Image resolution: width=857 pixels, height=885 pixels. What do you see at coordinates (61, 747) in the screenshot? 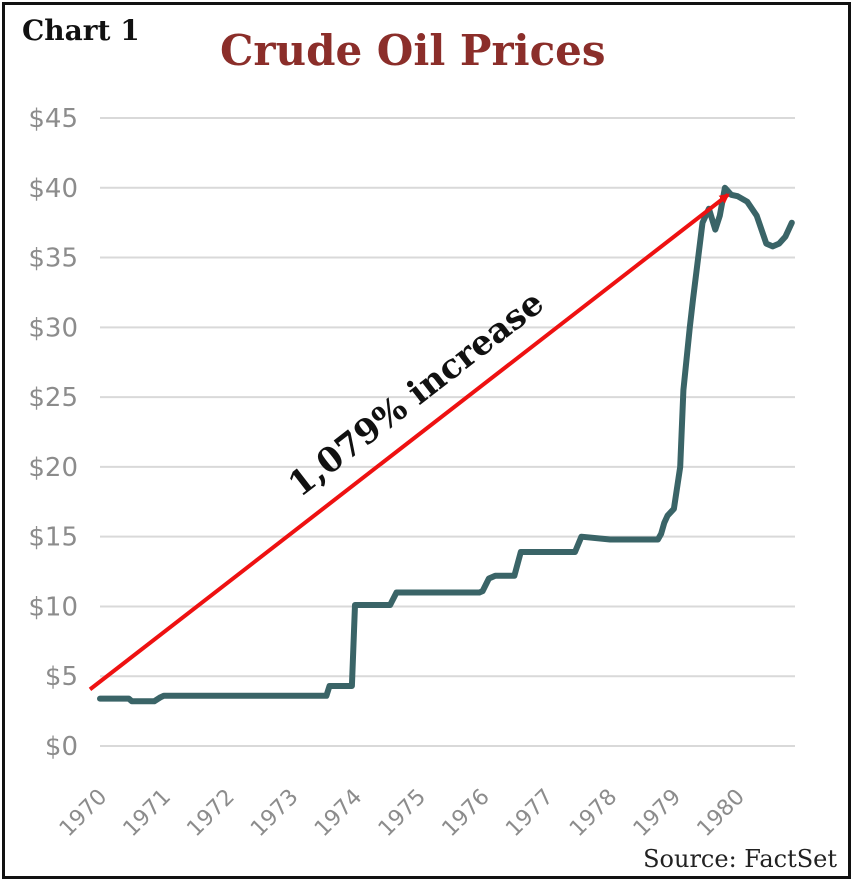
I see `y-tick-label: $0` at bounding box center [61, 747].